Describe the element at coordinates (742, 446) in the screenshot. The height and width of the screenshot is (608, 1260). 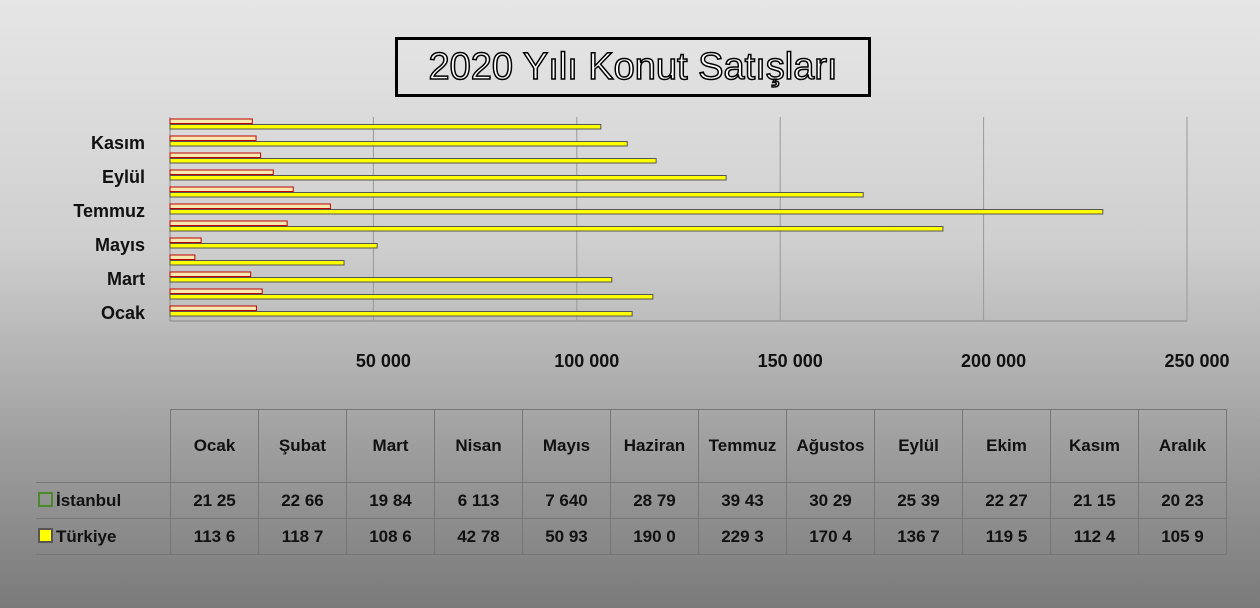
I see `table-header: Temmuz` at that location.